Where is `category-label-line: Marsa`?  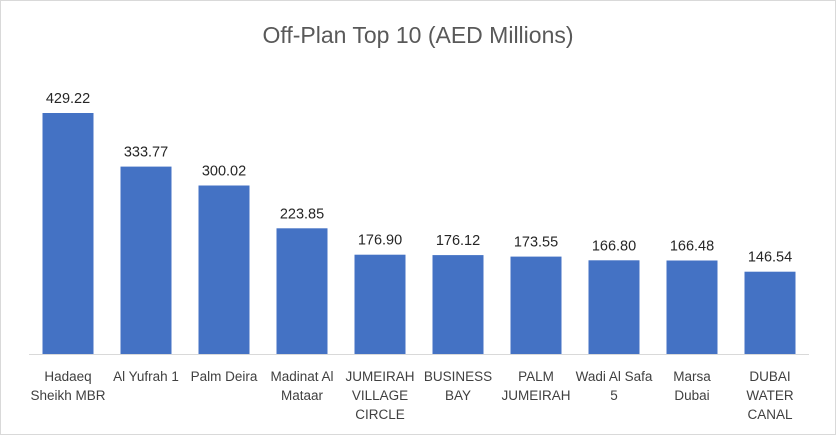
category-label-line: Marsa is located at coordinates (692, 376).